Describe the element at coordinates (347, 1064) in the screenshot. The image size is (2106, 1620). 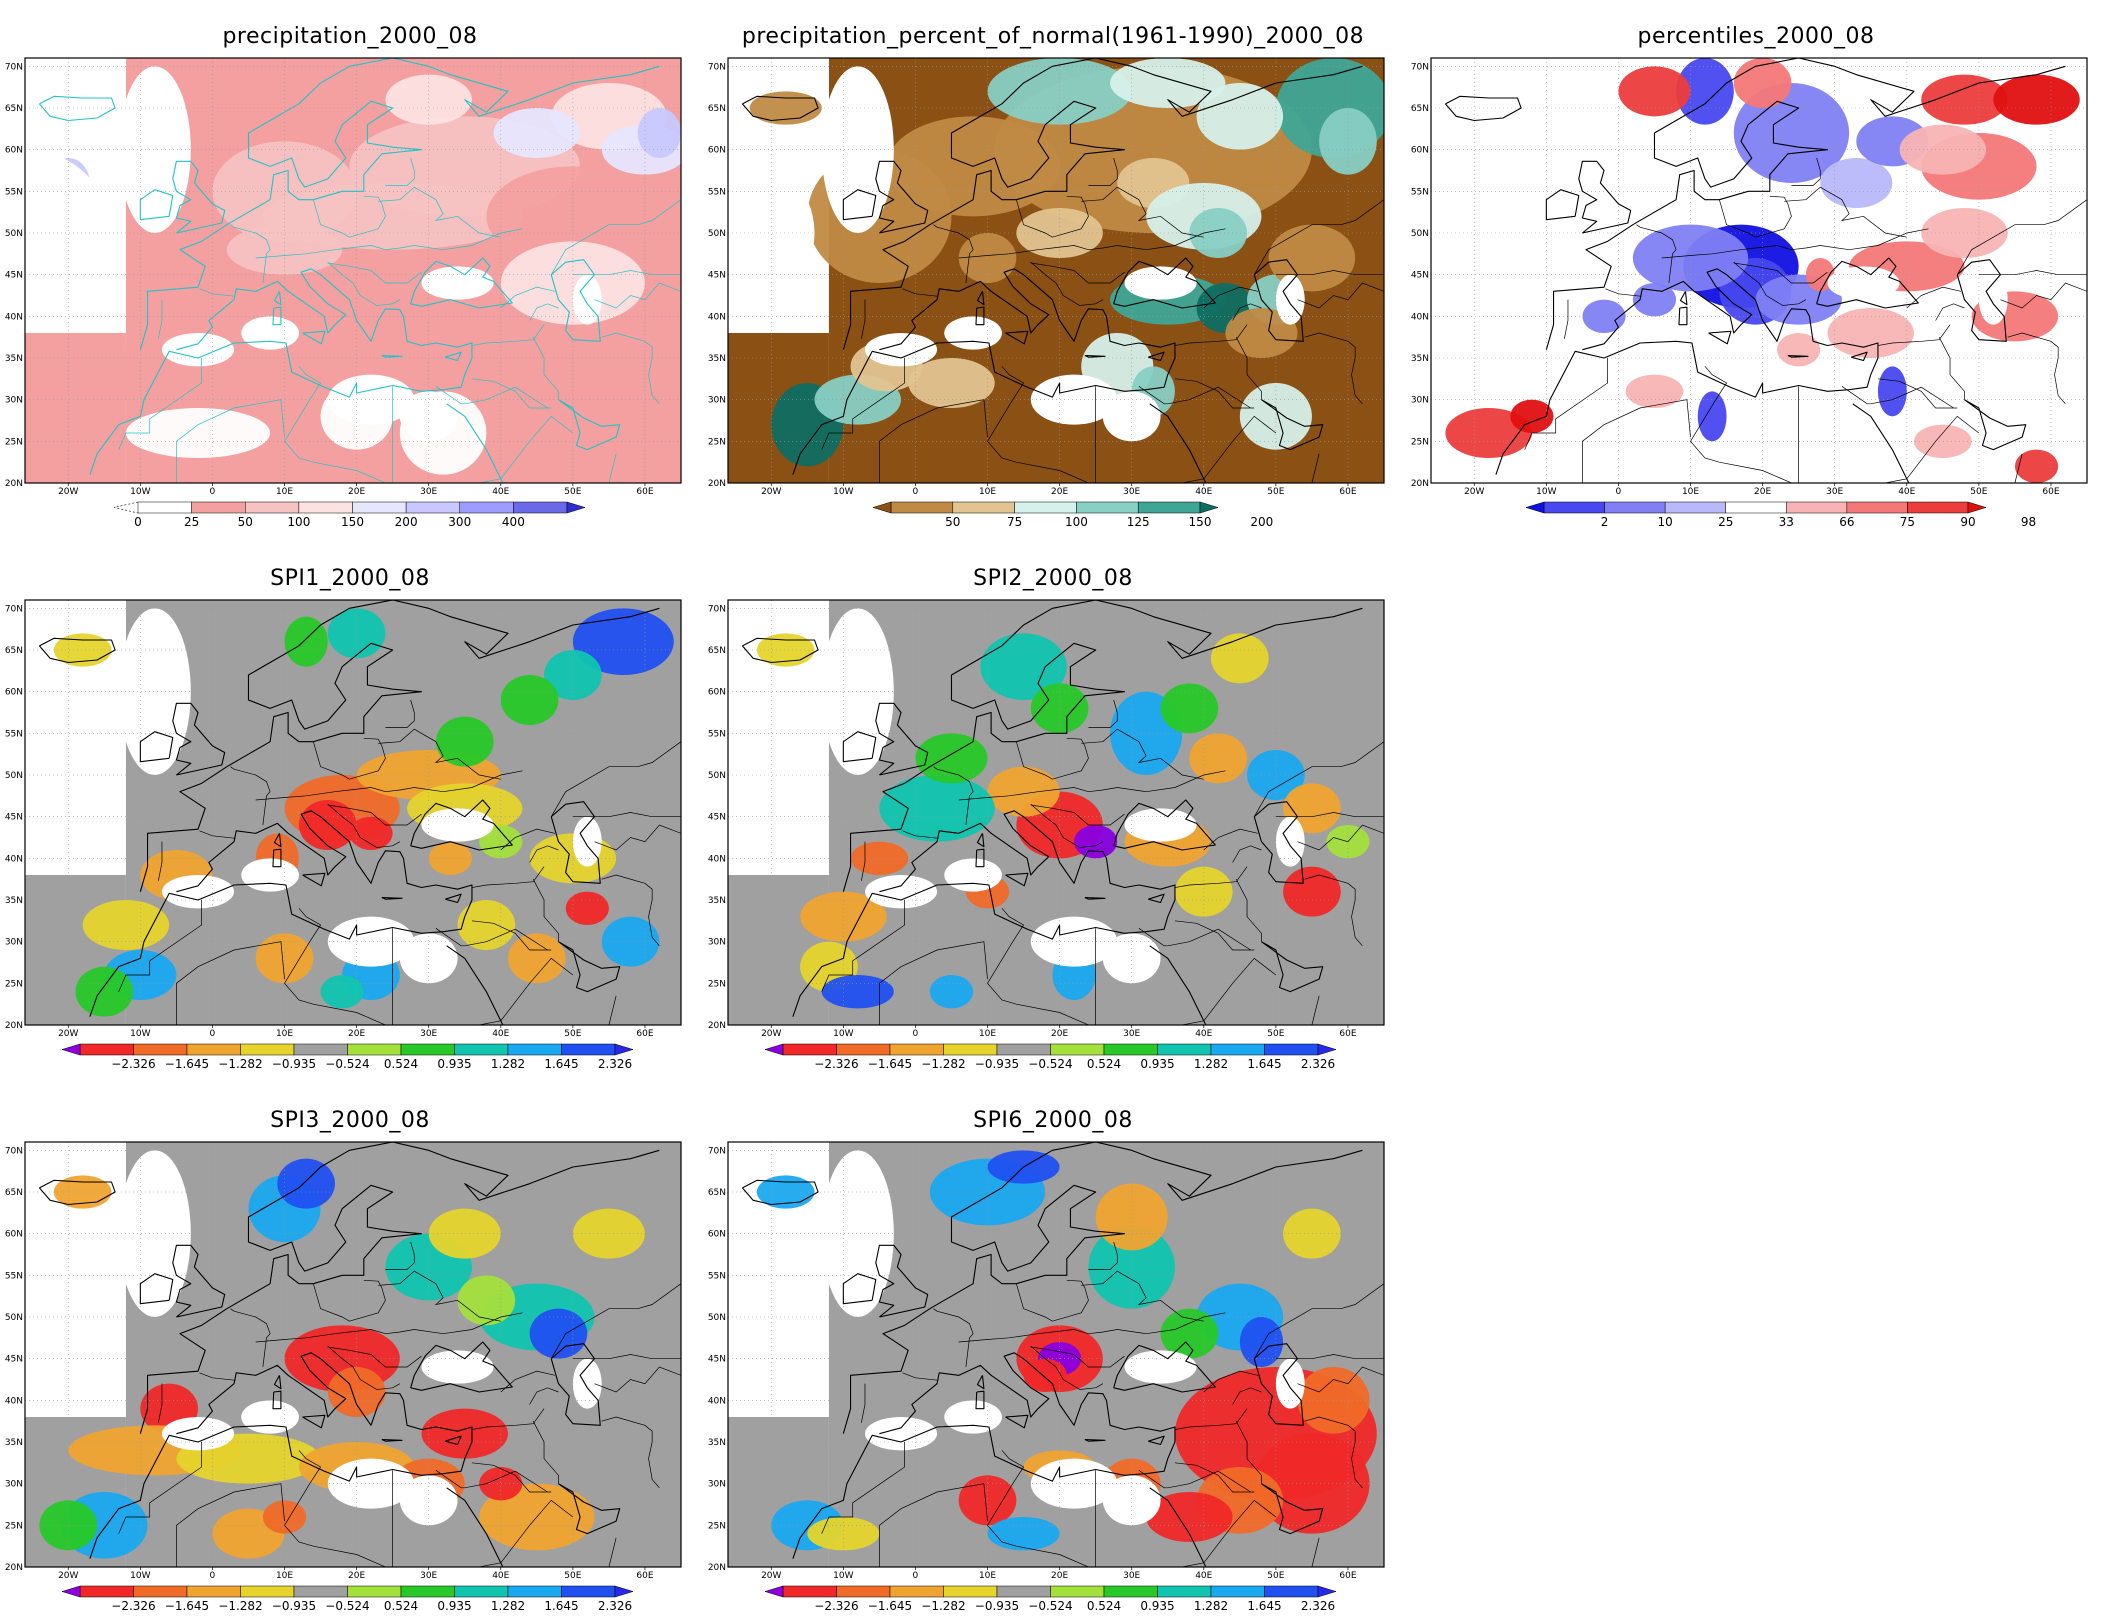
I see `colorbar-label: −0.524` at that location.